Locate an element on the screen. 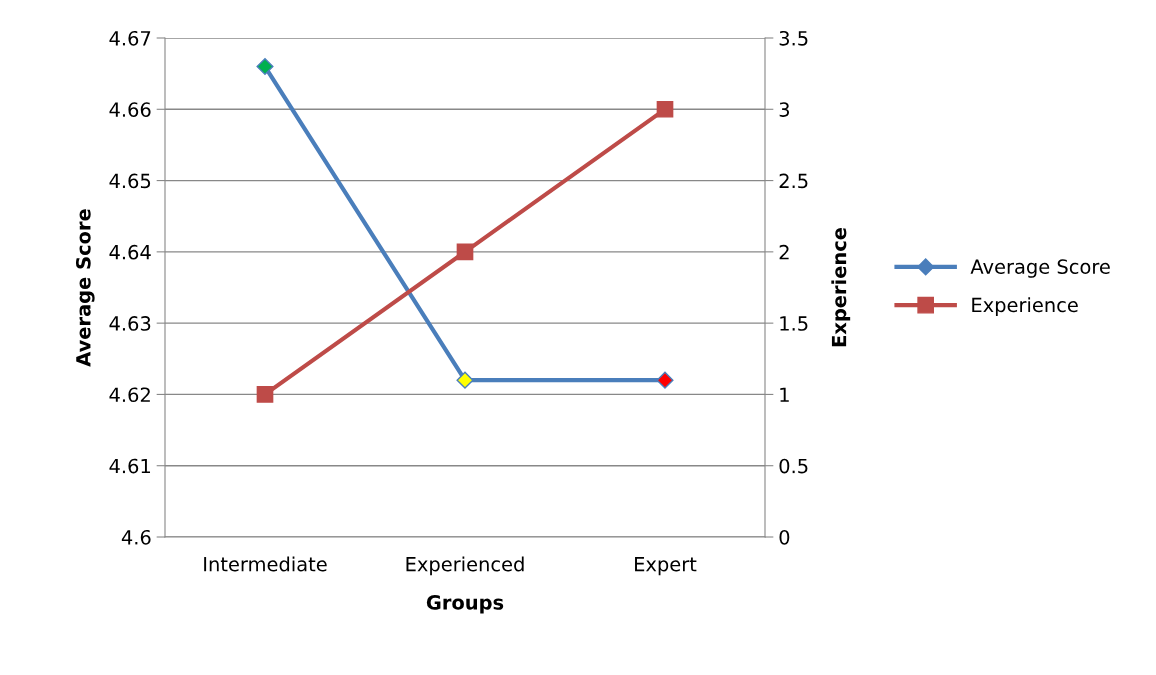 The image size is (1156, 675). y-tick-label: 4.67 is located at coordinates (130, 38).